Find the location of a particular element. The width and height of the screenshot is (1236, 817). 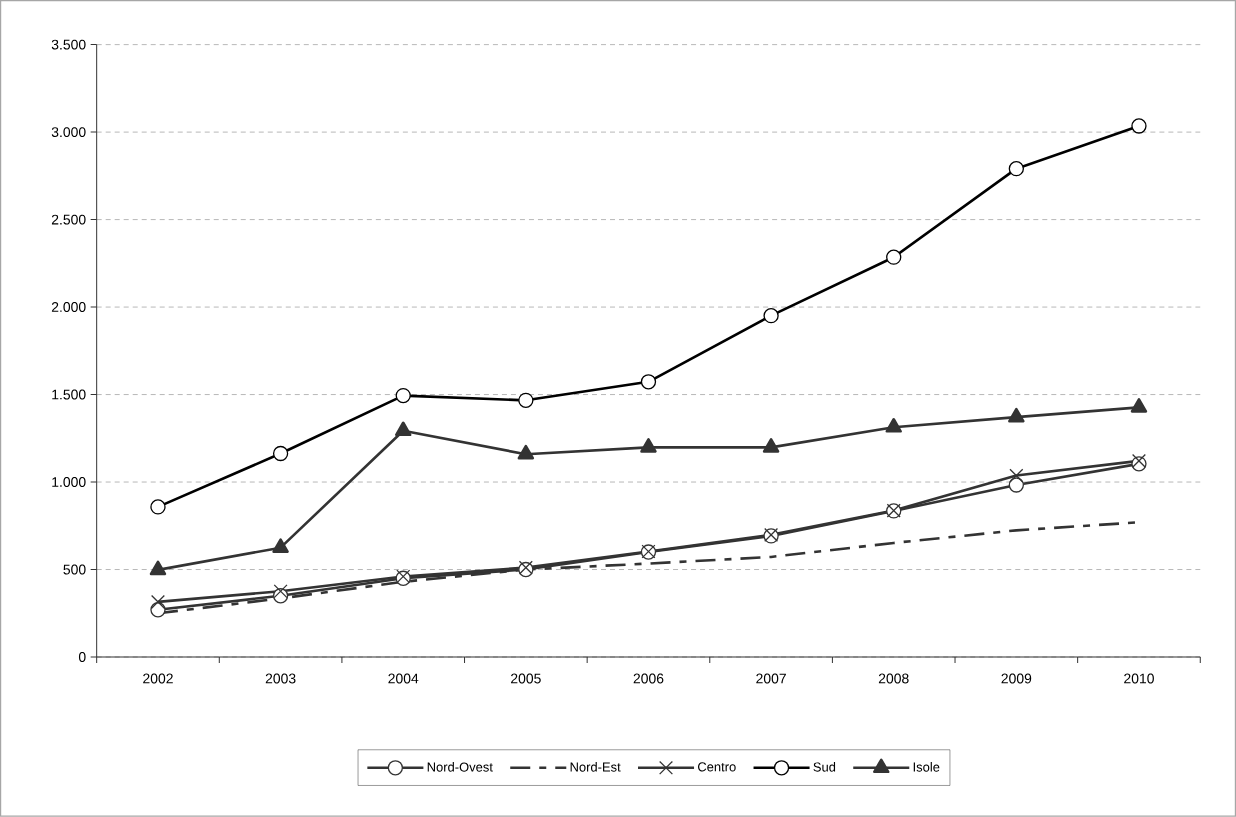

y-tick-label: 0 is located at coordinates (82, 657).